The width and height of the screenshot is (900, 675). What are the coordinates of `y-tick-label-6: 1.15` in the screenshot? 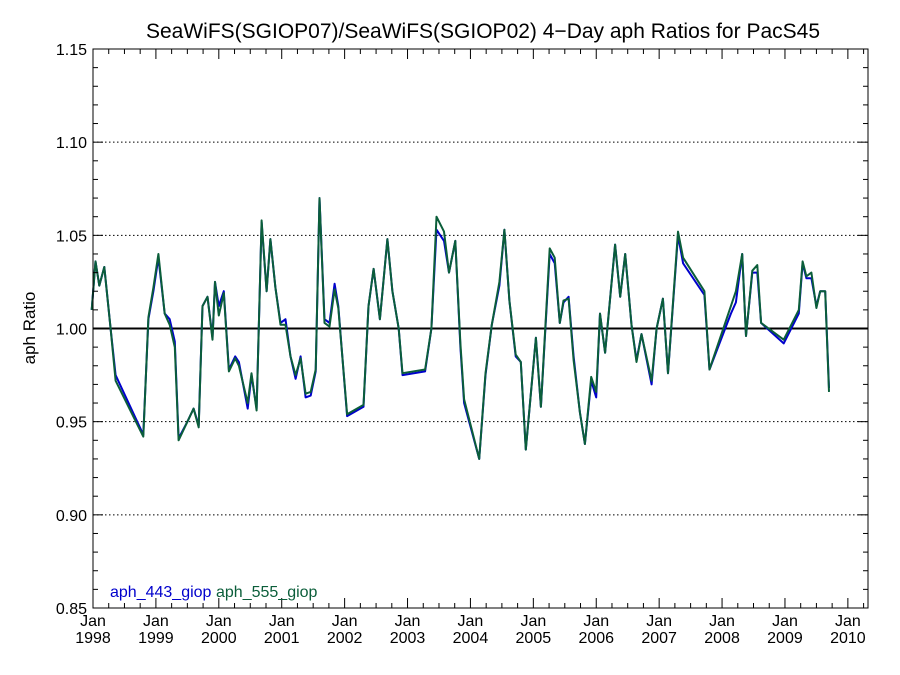 It's located at (71, 50).